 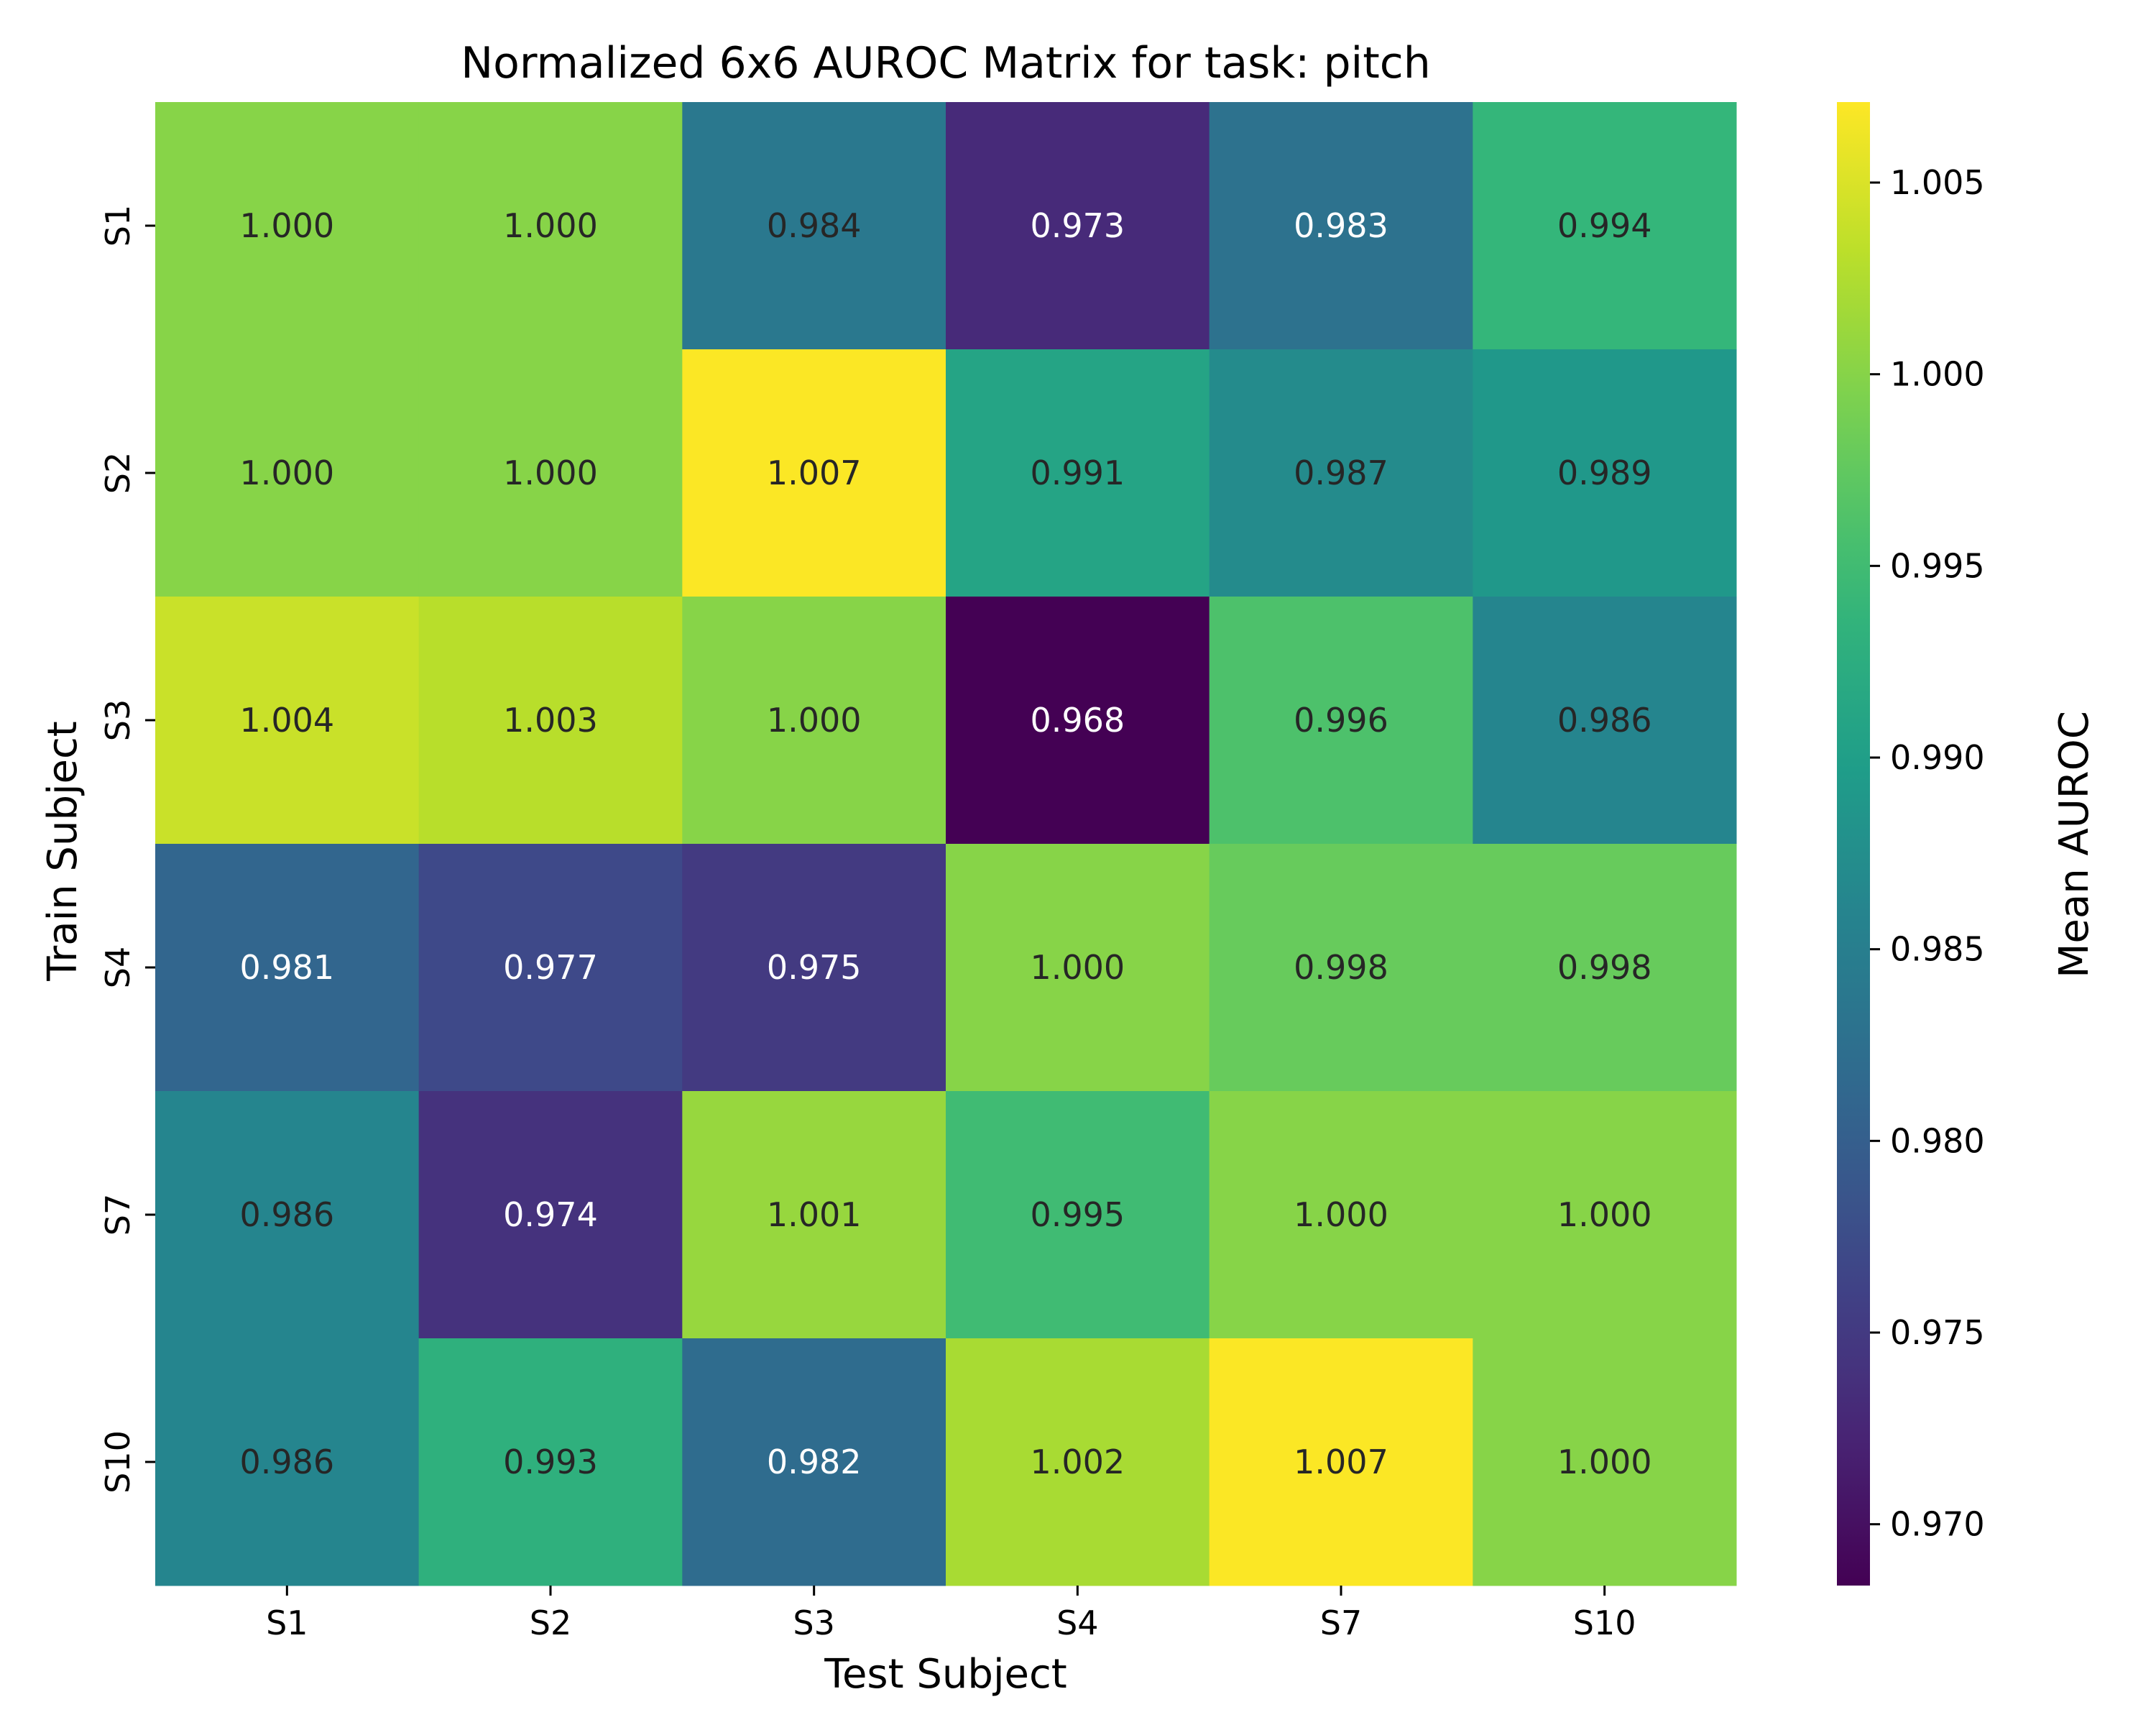 What do you see at coordinates (287, 1623) in the screenshot?
I see `x-tick-label: S1` at bounding box center [287, 1623].